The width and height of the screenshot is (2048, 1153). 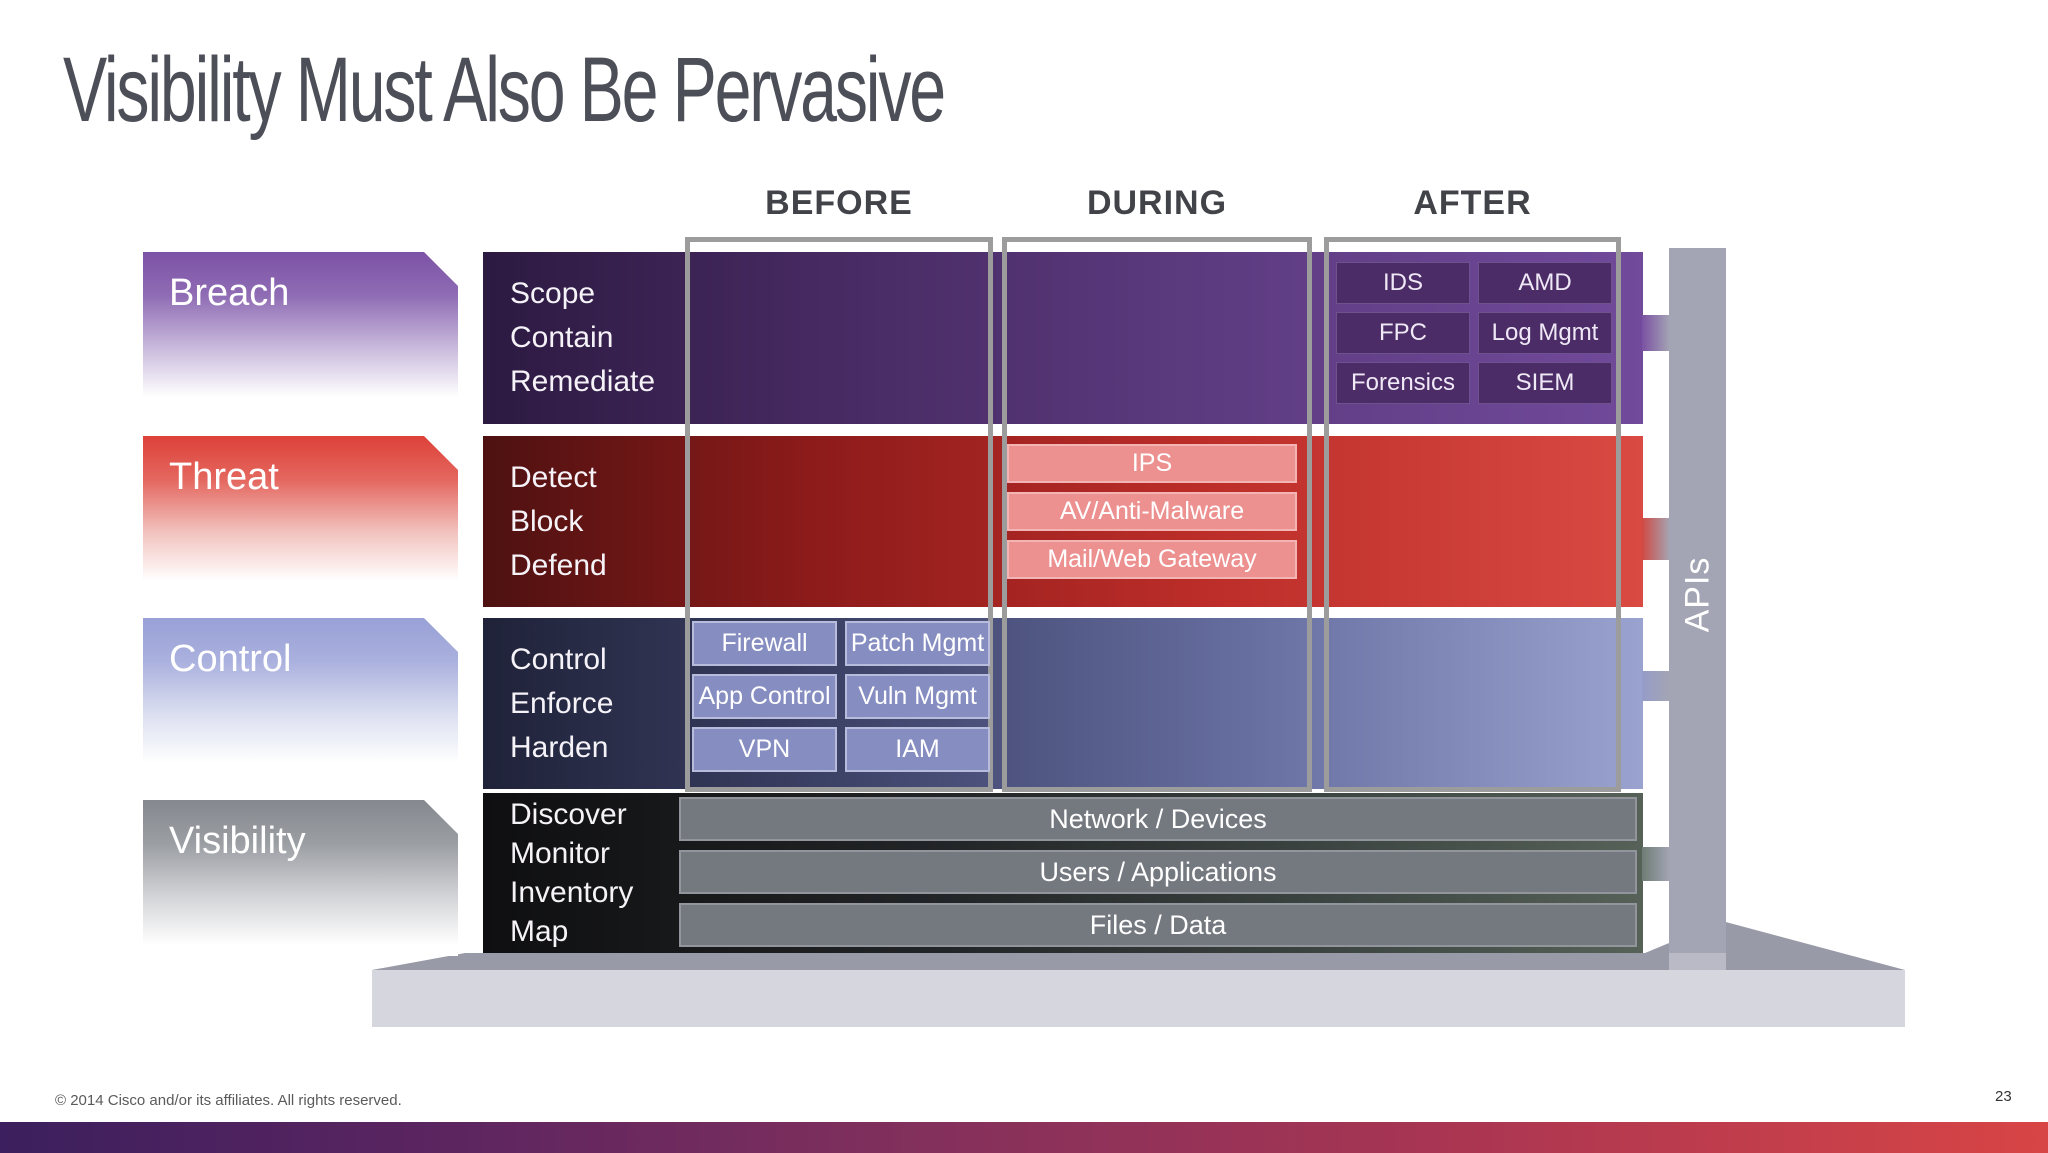 What do you see at coordinates (1545, 333) in the screenshot?
I see `tool-log-mgmt: Log Mgmt` at bounding box center [1545, 333].